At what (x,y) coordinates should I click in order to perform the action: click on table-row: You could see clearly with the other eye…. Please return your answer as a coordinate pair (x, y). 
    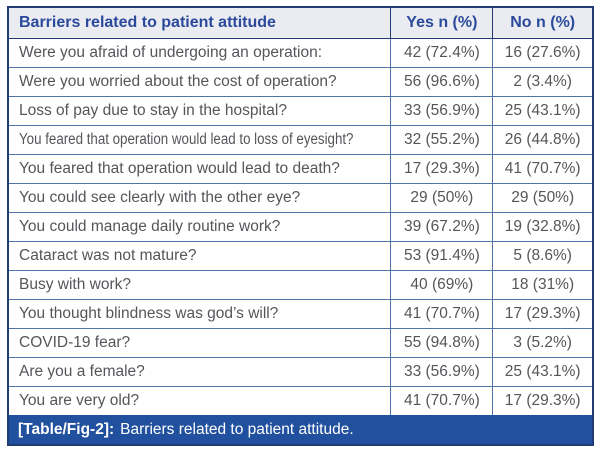
    Looking at the image, I should click on (300, 197).